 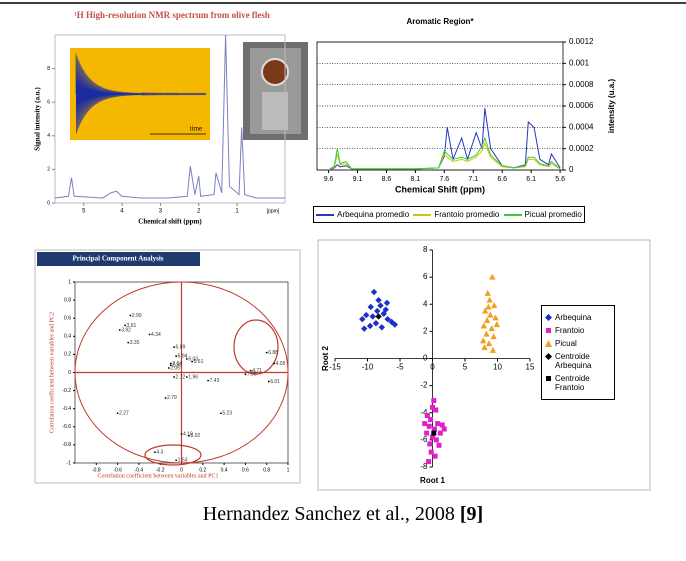 I want to click on point-label: 2.64, so click(x=177, y=364).